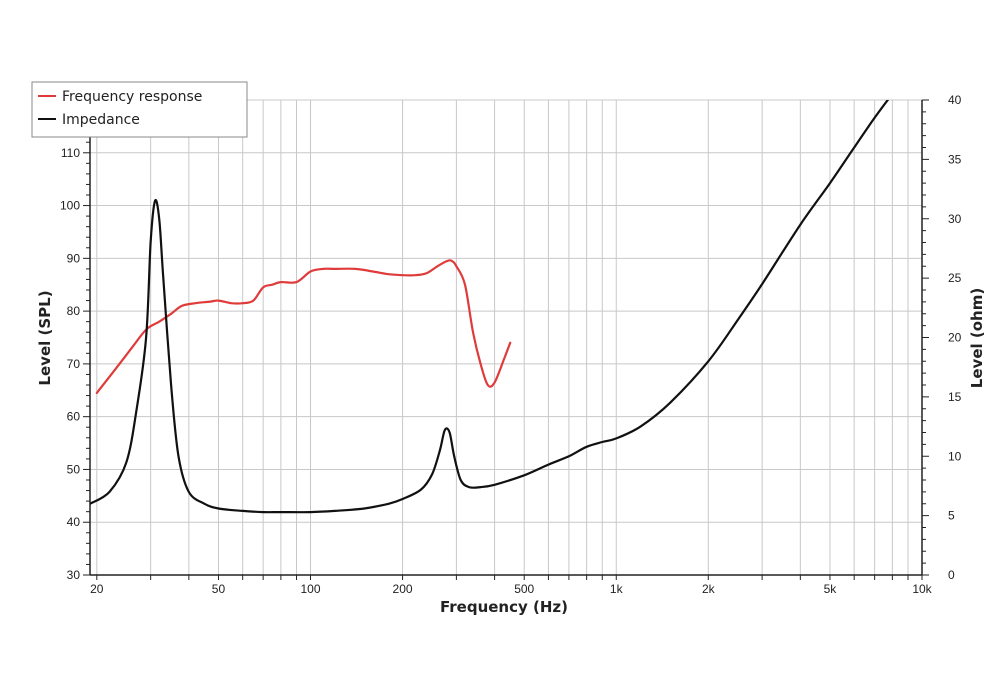  Describe the element at coordinates (219, 589) in the screenshot. I see `x-tick-label: 50` at that location.